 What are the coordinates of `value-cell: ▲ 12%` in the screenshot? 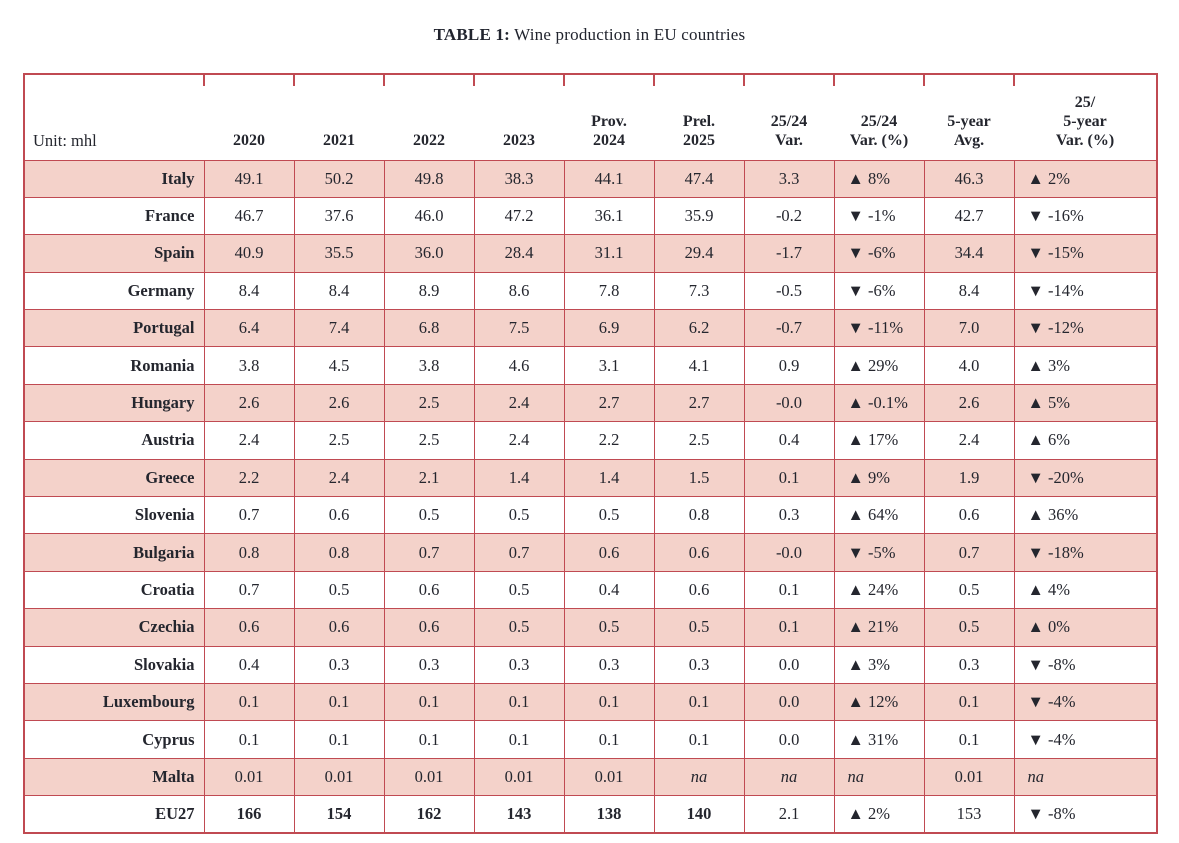 It's located at (879, 702).